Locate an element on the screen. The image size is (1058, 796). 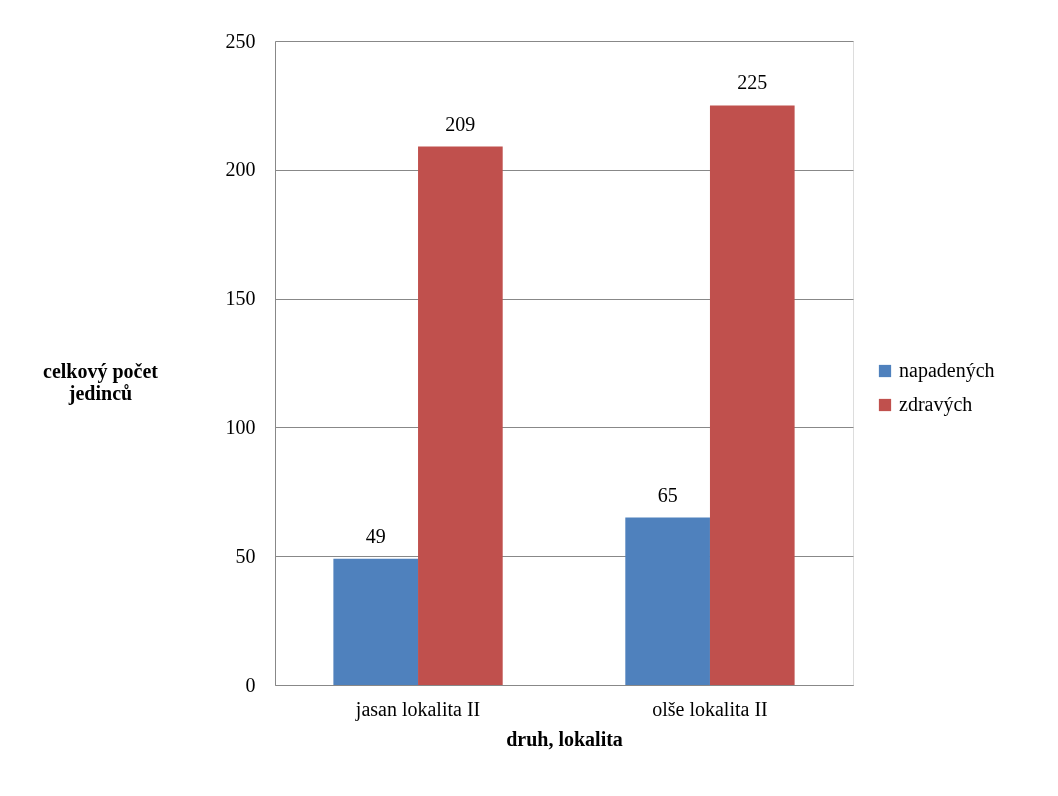
x-axis-title: druh, lokalita is located at coordinates (564, 738).